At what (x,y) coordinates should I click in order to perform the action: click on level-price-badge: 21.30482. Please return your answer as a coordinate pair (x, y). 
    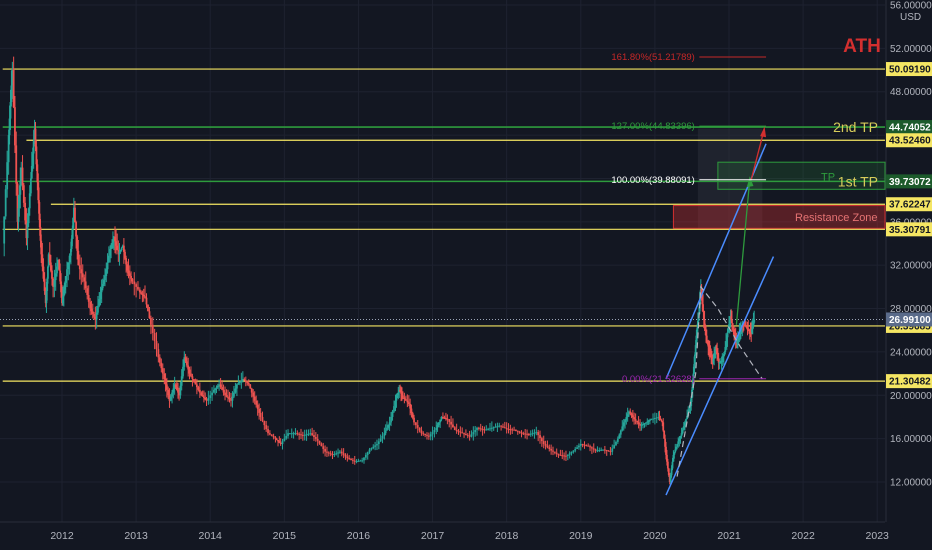
    Looking at the image, I should click on (910, 382).